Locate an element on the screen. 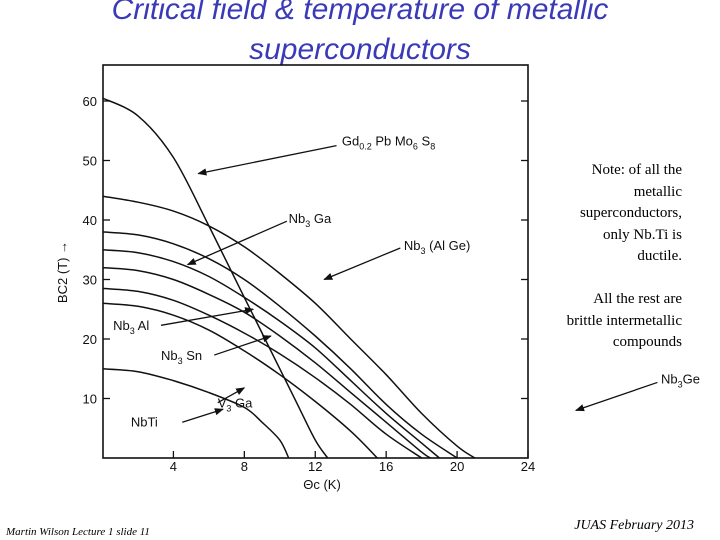 Image resolution: width=720 pixels, height=540 pixels. note-line: All the rest are is located at coordinates (637, 299).